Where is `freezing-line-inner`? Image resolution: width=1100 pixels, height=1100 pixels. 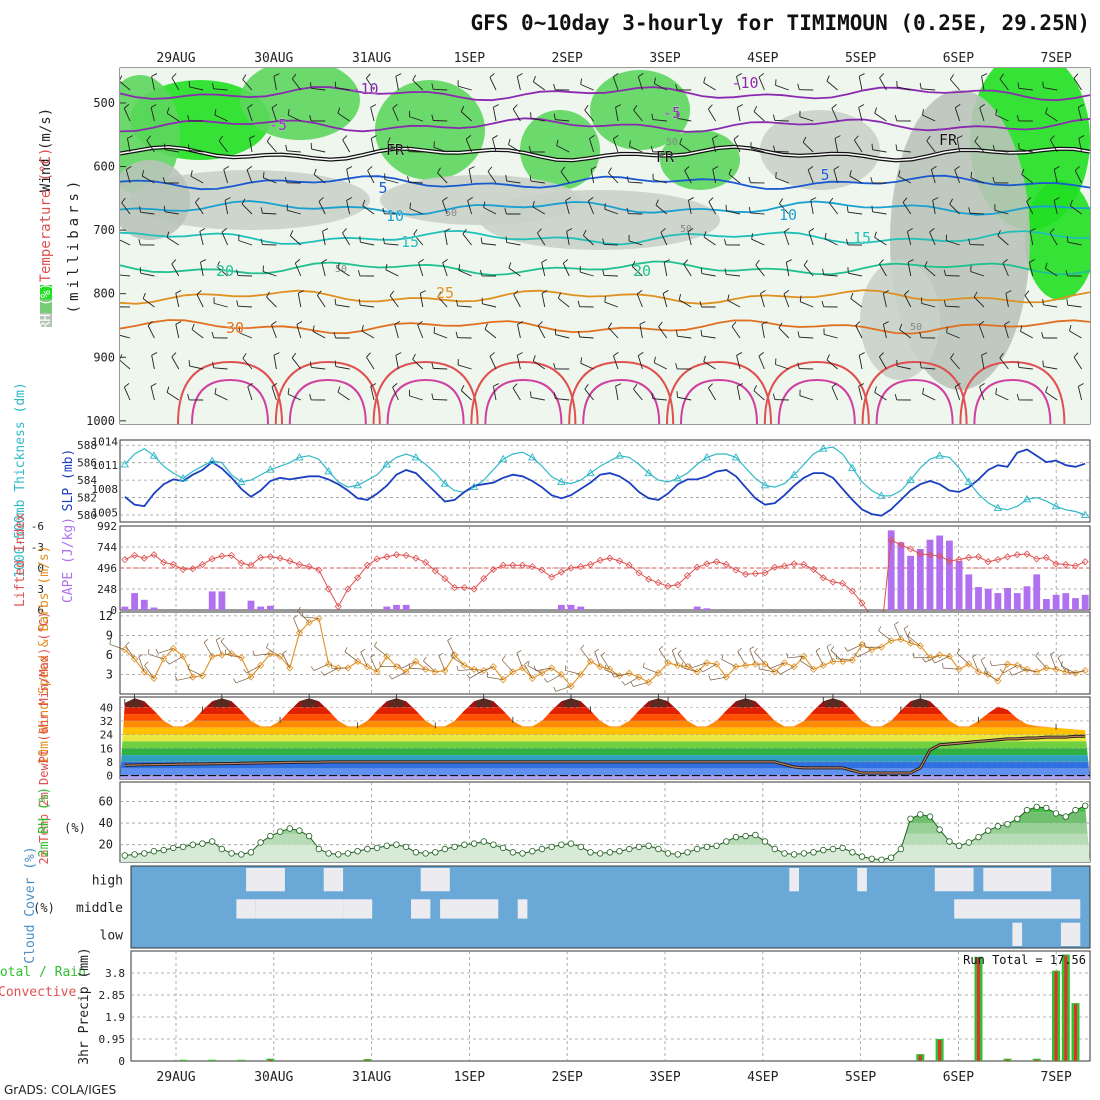
freezing-line-inner is located at coordinates (605, 154).